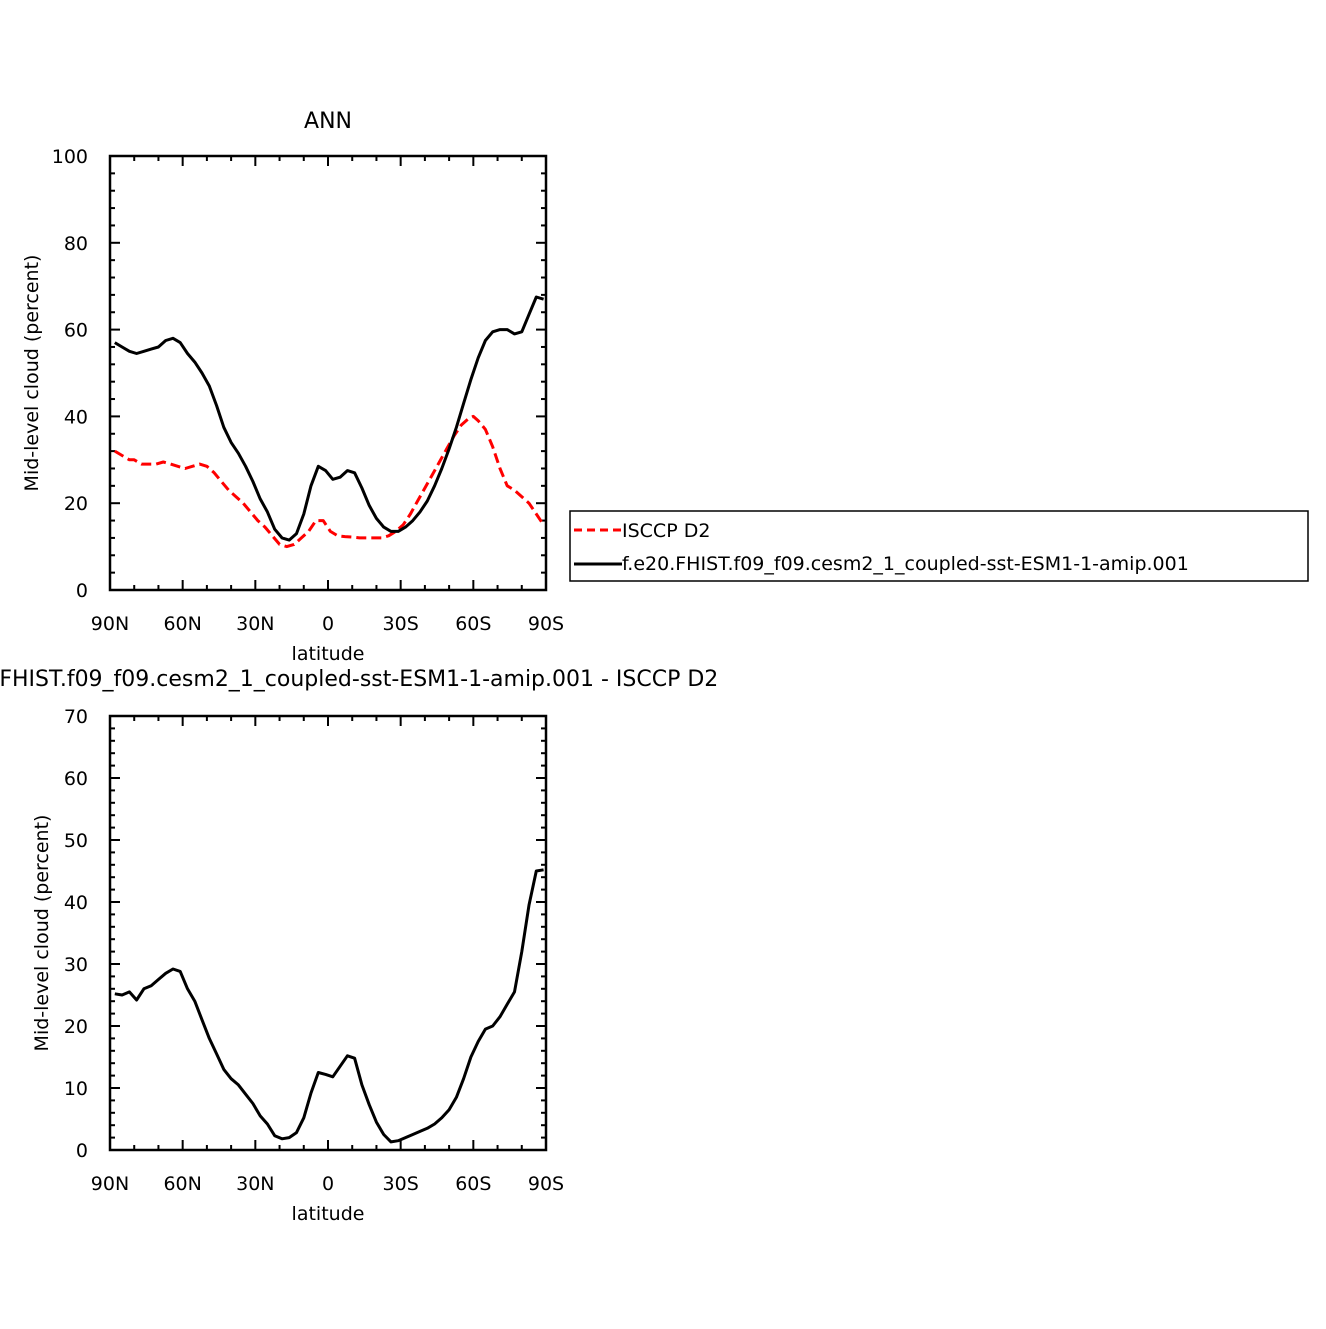  What do you see at coordinates (182, 624) in the screenshot?
I see `top-chart-xtick-label: 60N` at bounding box center [182, 624].